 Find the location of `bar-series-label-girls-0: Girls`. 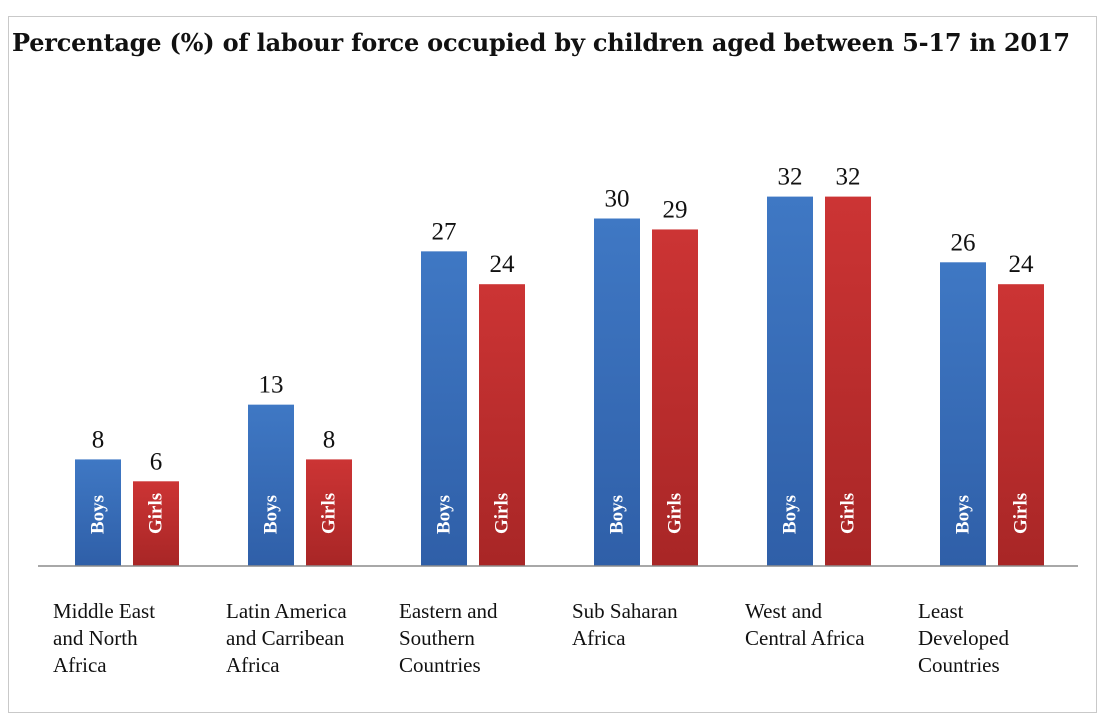

bar-series-label-girls-0: Girls is located at coordinates (156, 513).